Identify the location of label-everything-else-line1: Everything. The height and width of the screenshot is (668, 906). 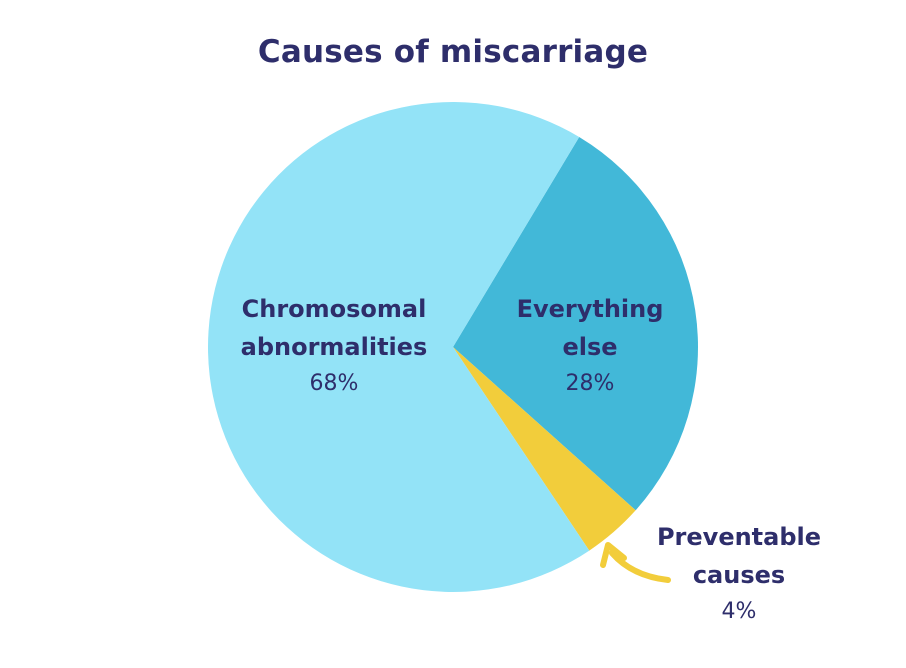
(590, 309).